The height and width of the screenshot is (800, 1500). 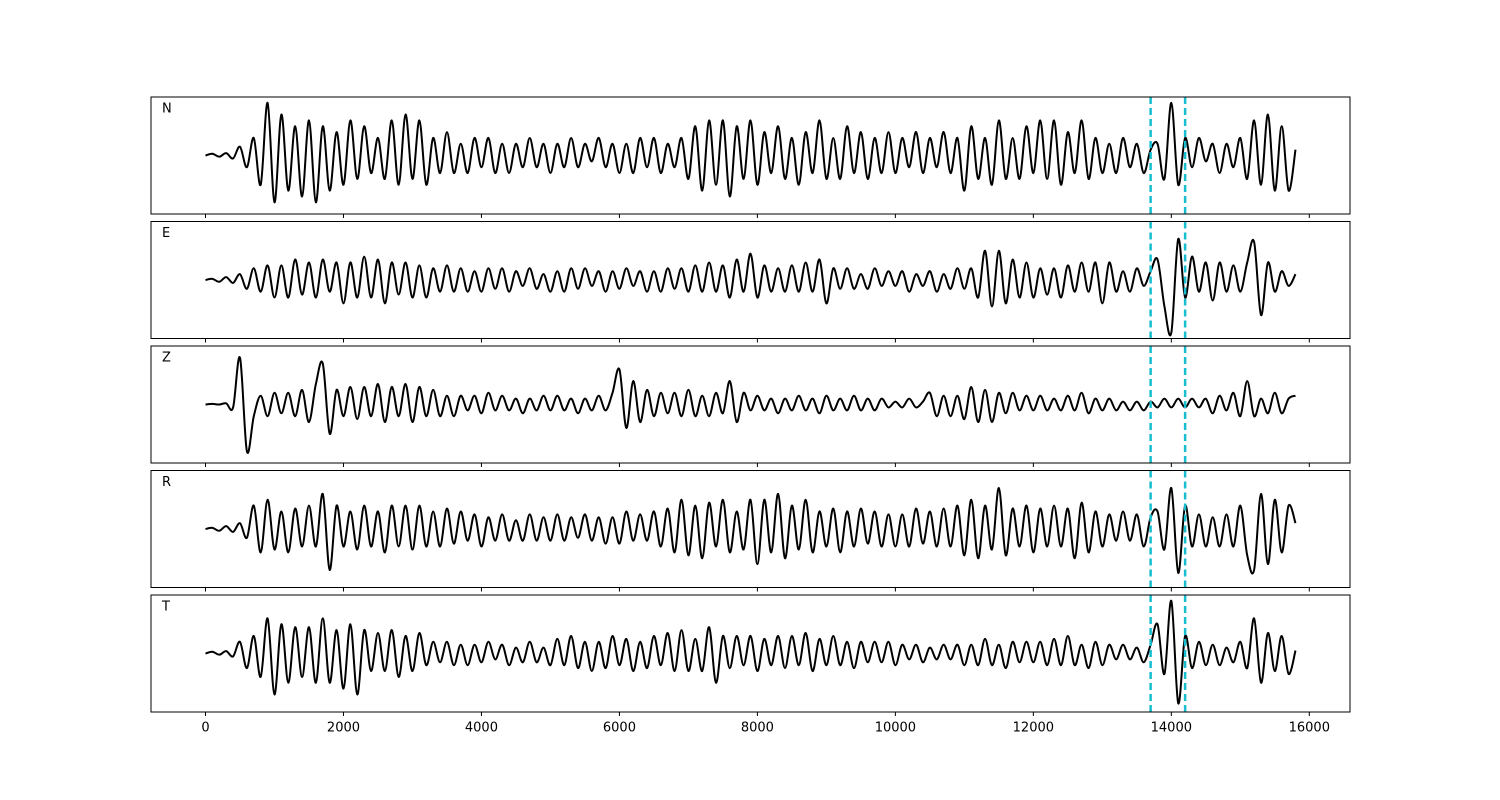 I want to click on x-tick-label: 14000, so click(x=1171, y=728).